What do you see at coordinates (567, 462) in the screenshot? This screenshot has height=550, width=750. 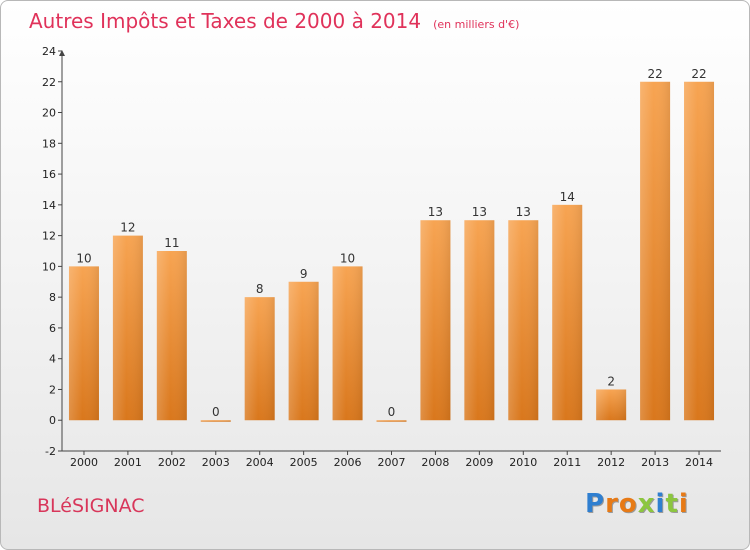 I see `x-tick-label: 2011` at bounding box center [567, 462].